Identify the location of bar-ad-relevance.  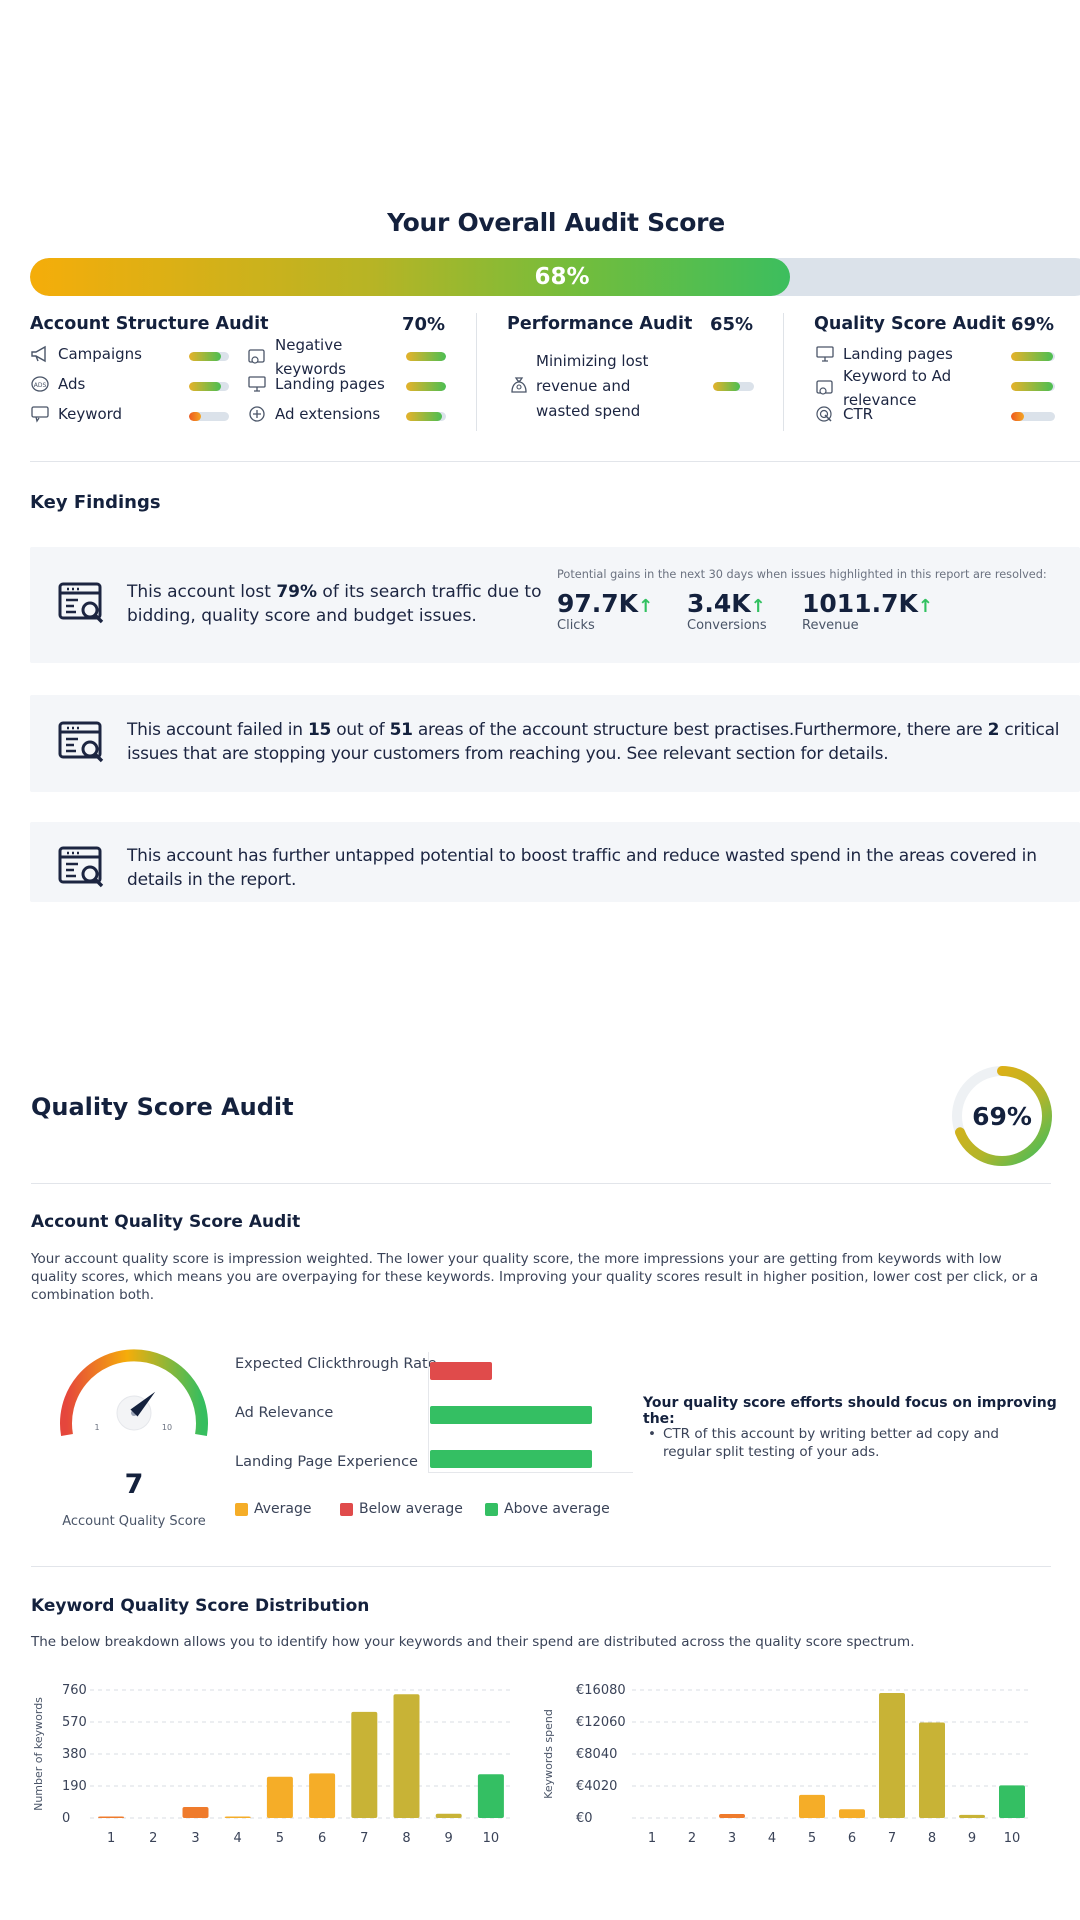
(511, 1415).